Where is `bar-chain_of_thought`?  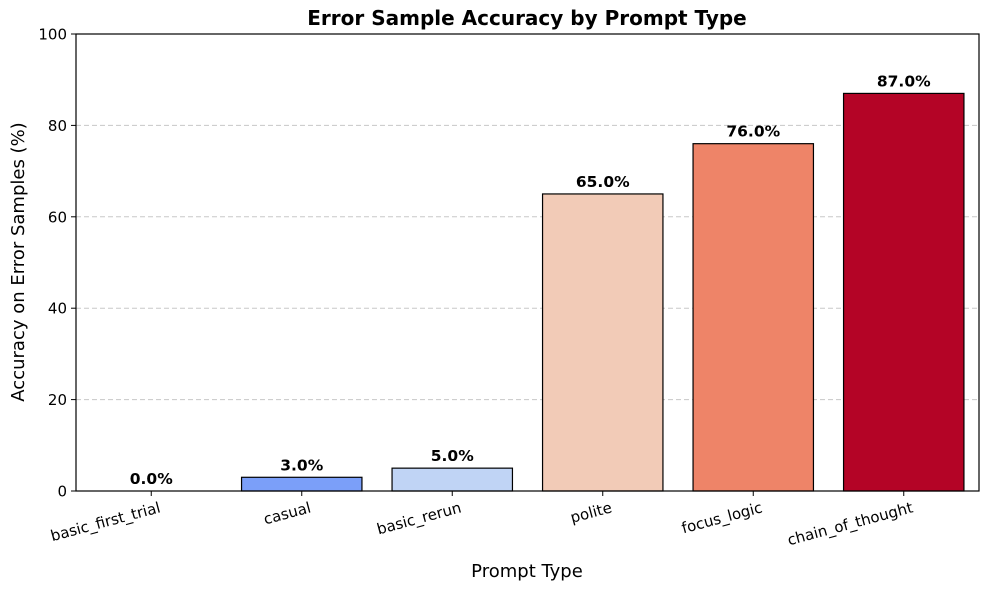
bar-chain_of_thought is located at coordinates (903, 292).